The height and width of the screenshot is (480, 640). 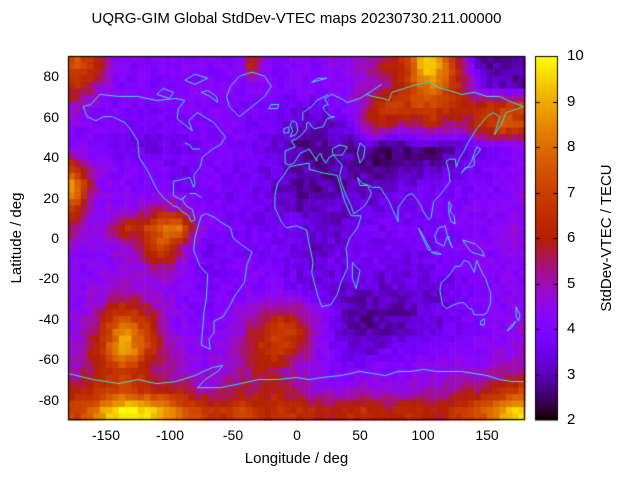 I want to click on y-tick-label: 80, so click(x=51, y=76).